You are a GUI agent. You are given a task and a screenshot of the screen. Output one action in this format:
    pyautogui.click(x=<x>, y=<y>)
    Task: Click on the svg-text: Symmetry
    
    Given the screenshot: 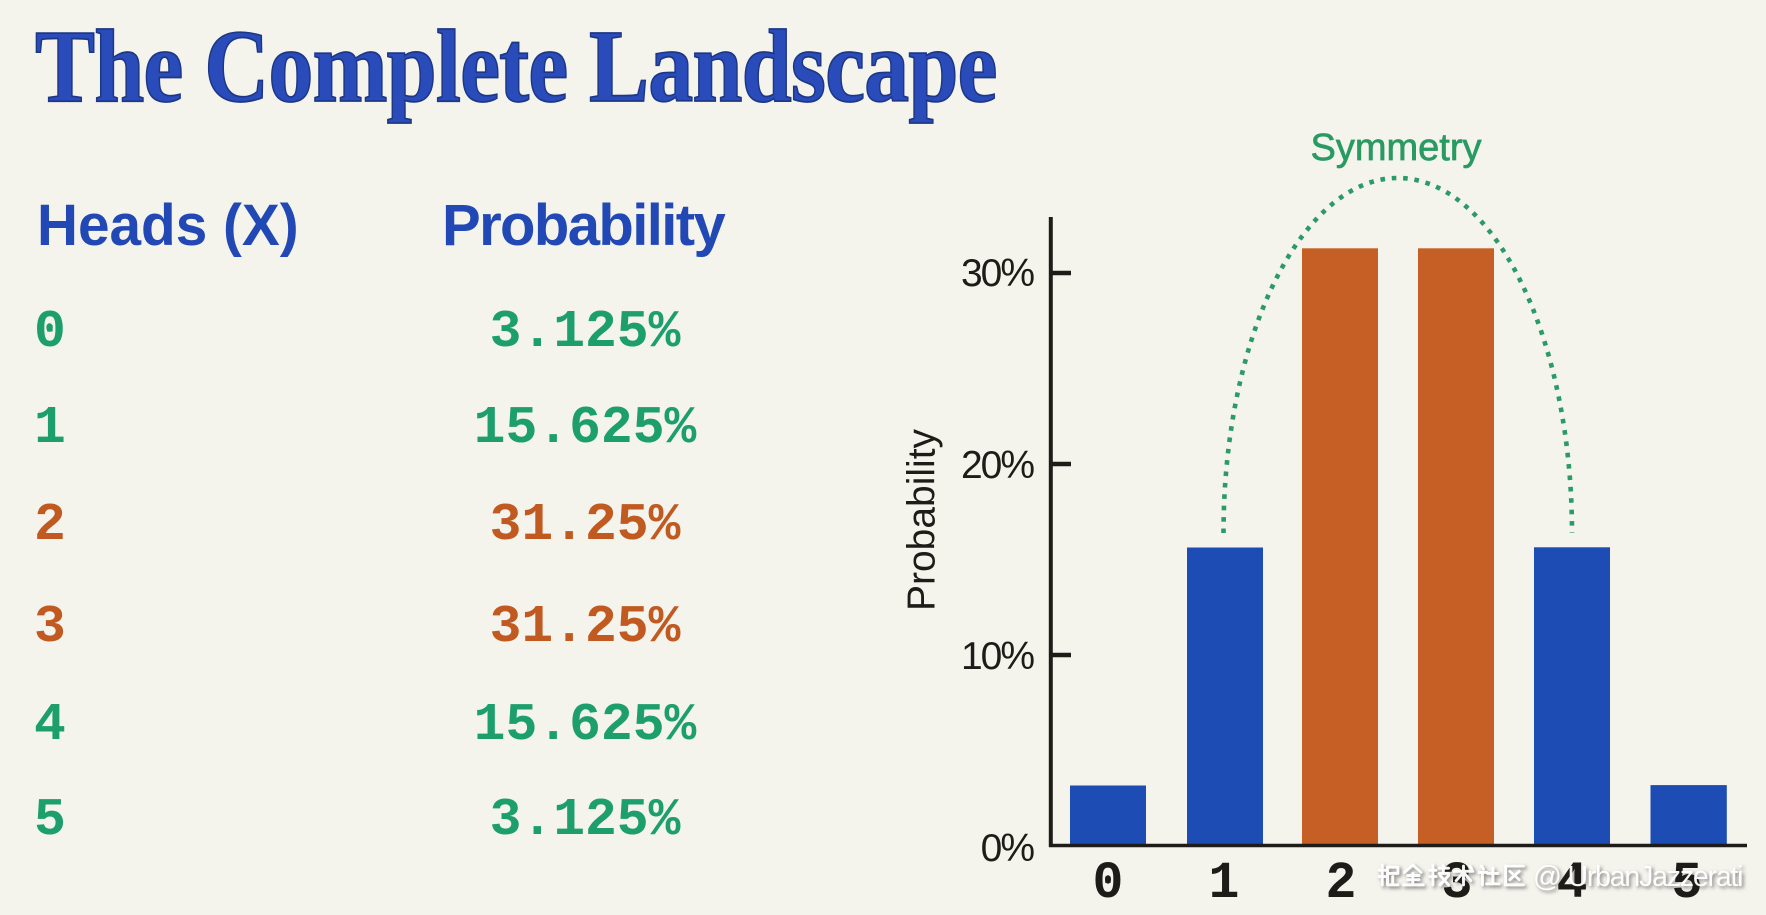 What is the action you would take?
    pyautogui.click(x=1396, y=148)
    